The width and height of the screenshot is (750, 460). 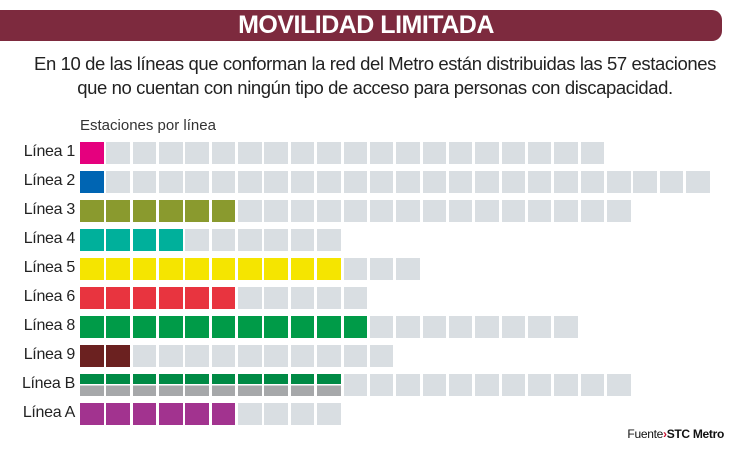 I want to click on title-bar, so click(x=361, y=25).